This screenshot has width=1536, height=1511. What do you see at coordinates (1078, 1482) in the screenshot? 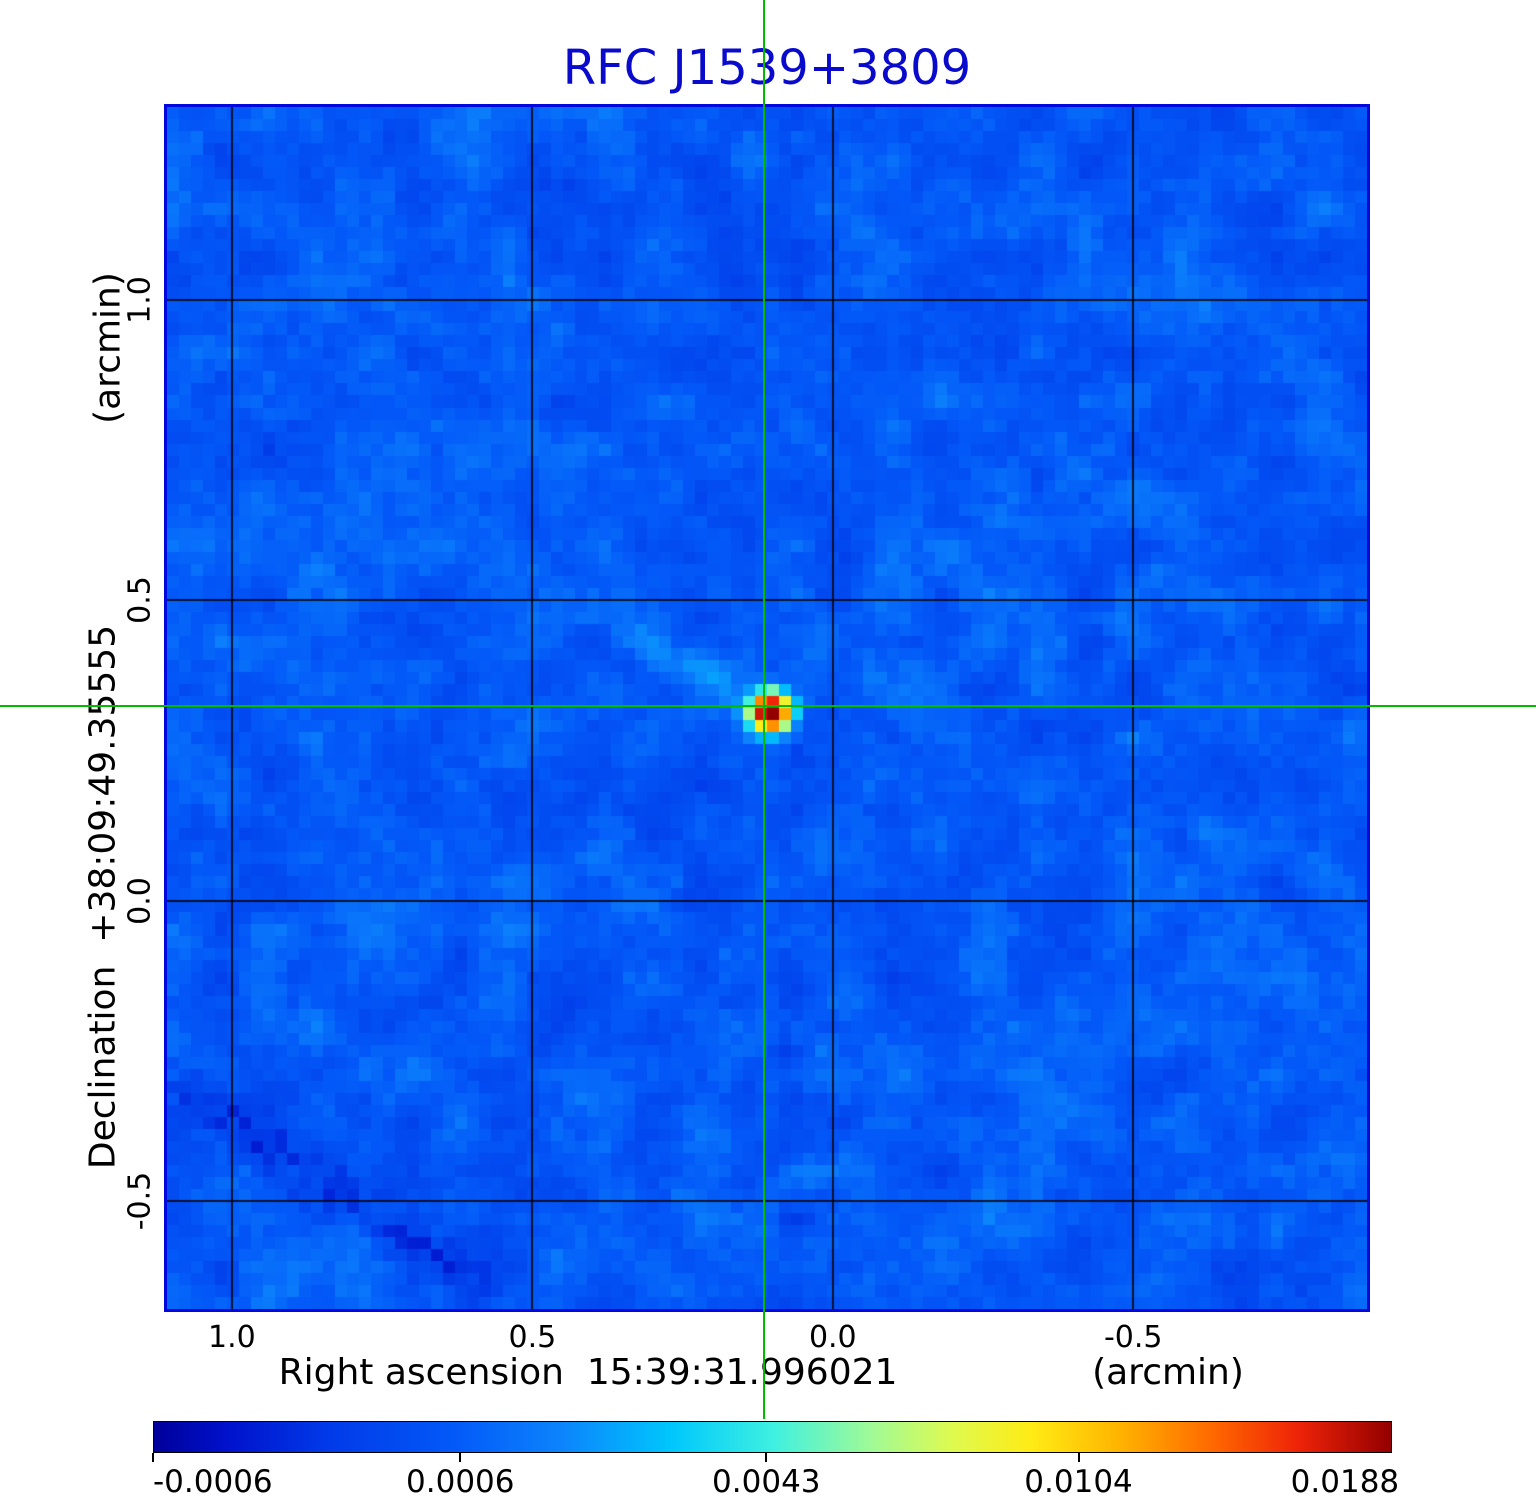
I see `colorbar-label-0.0104: 0.0104` at bounding box center [1078, 1482].